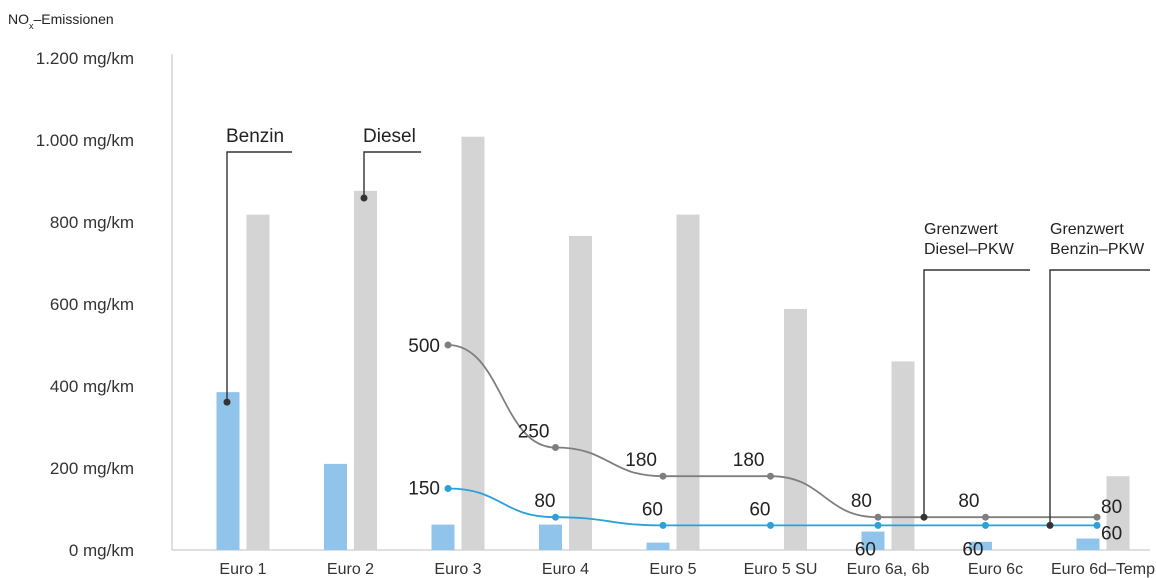  Describe the element at coordinates (92, 304) in the screenshot. I see `y-tick-label: 600 mg/km` at that location.